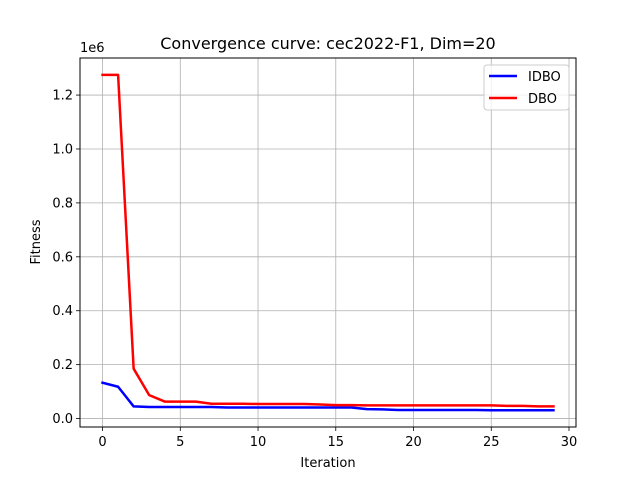 The height and width of the screenshot is (480, 640). Describe the element at coordinates (102, 442) in the screenshot. I see `x-tick-label: 0` at that location.